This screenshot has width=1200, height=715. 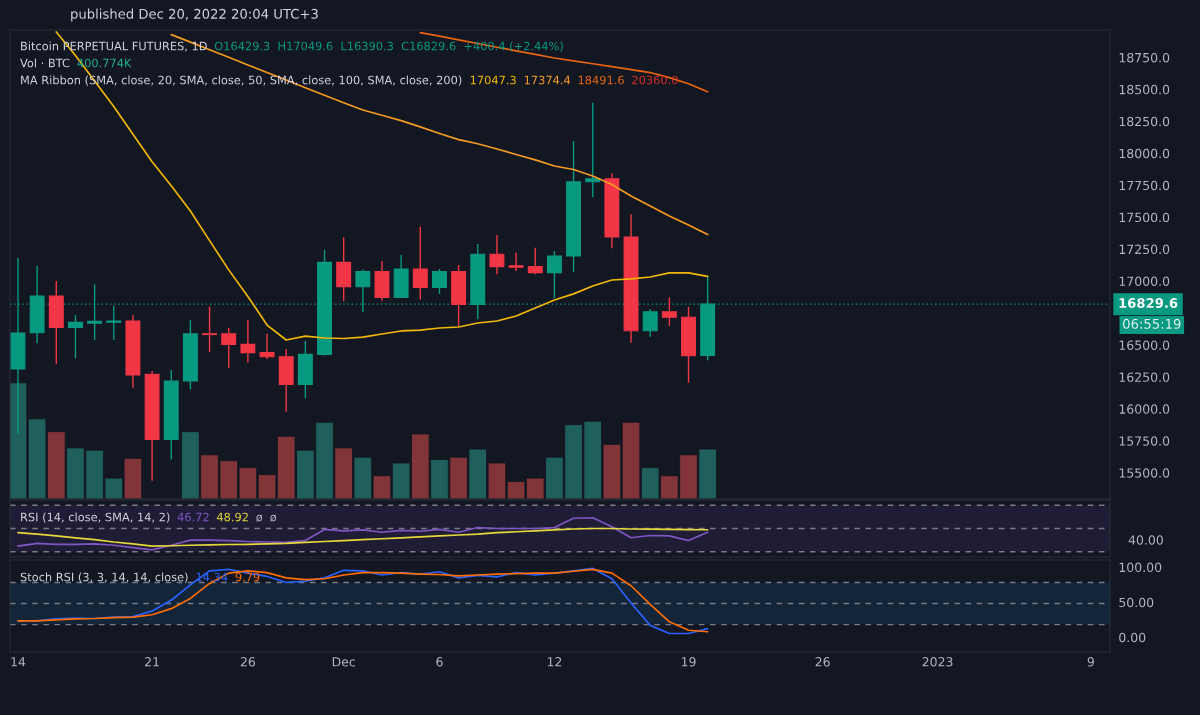 What do you see at coordinates (601, 80) in the screenshot?
I see `annotation: 18491.6` at bounding box center [601, 80].